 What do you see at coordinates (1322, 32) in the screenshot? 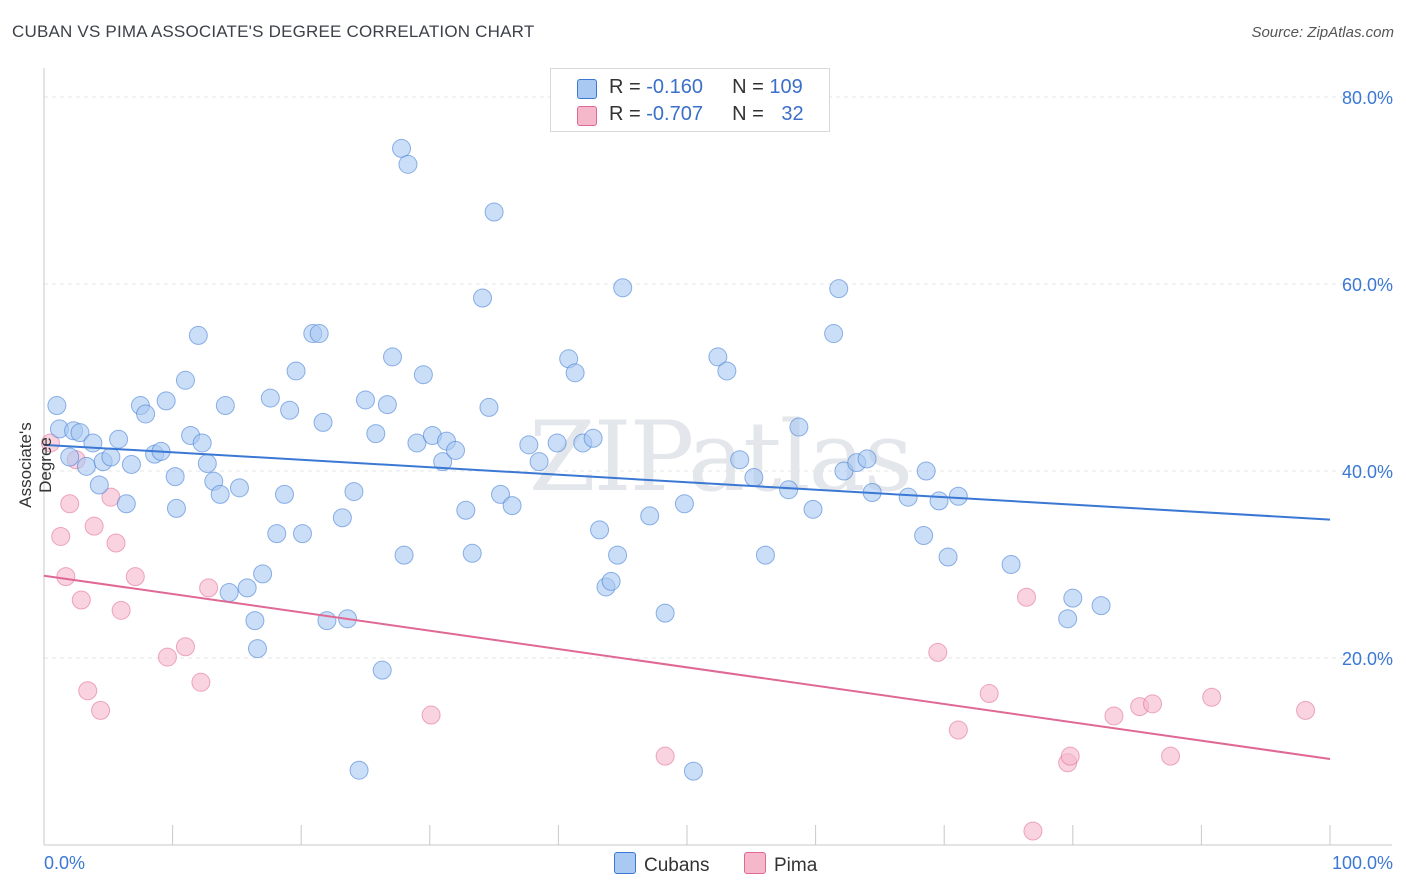
I see `source-label: Source: ZipAtlas.com` at bounding box center [1322, 32].